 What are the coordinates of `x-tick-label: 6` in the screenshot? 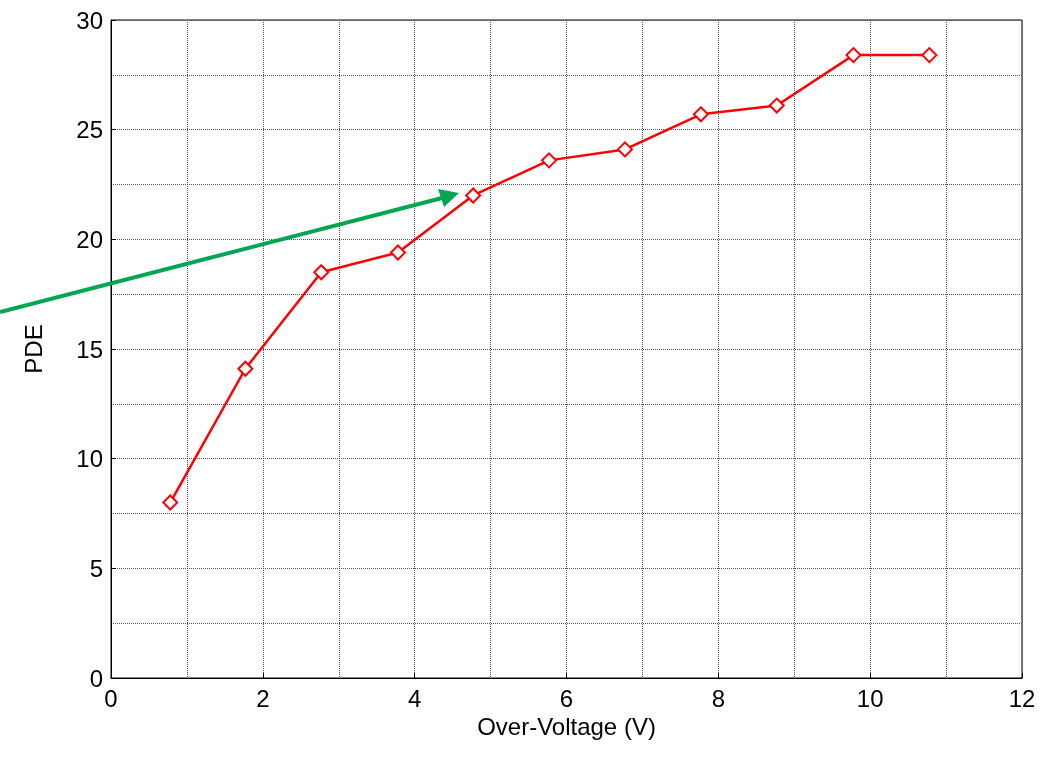 It's located at (566, 698).